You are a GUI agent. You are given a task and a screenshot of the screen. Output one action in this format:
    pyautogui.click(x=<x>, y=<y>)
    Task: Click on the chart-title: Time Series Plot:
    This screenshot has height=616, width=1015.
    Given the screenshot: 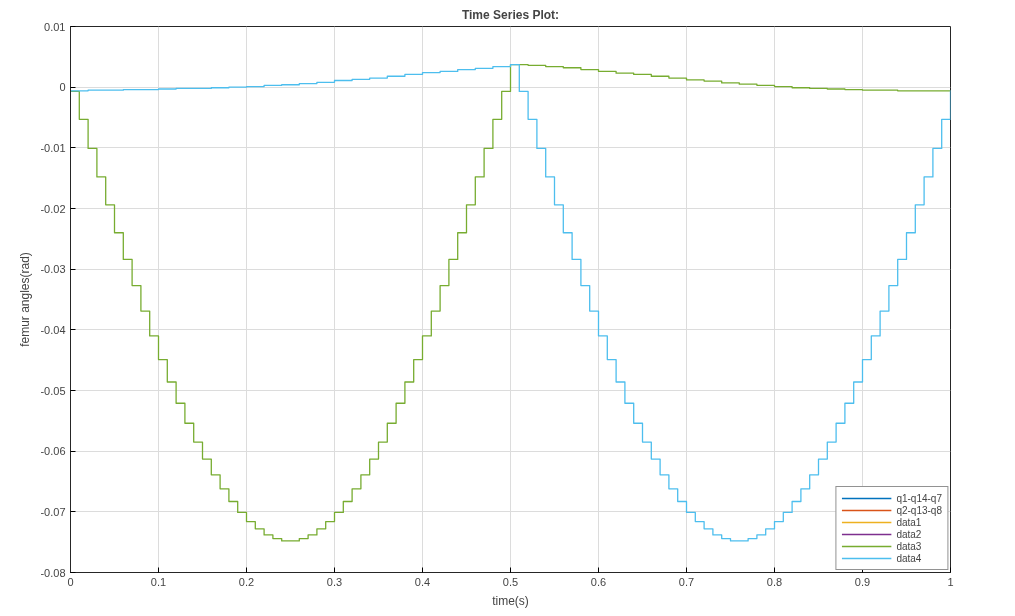 What is the action you would take?
    pyautogui.click(x=510, y=14)
    